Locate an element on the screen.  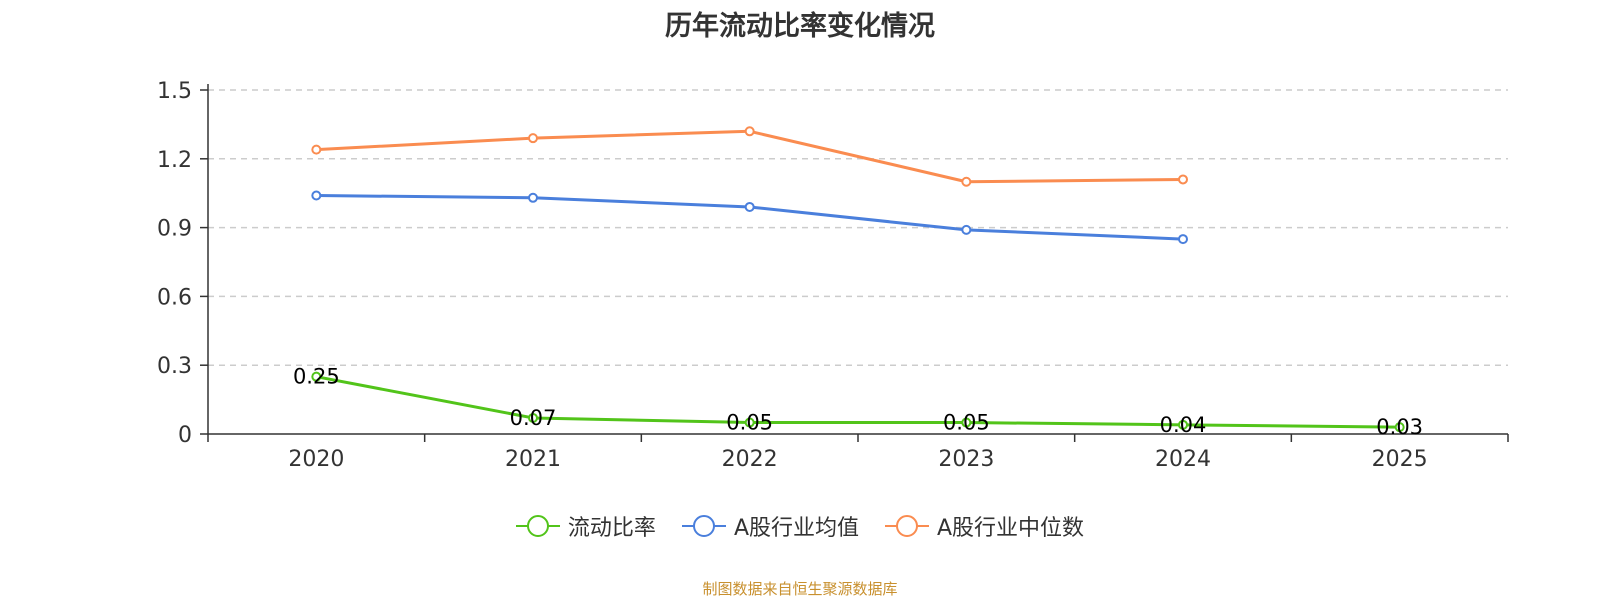
series-line-industry-median is located at coordinates (750, 156).